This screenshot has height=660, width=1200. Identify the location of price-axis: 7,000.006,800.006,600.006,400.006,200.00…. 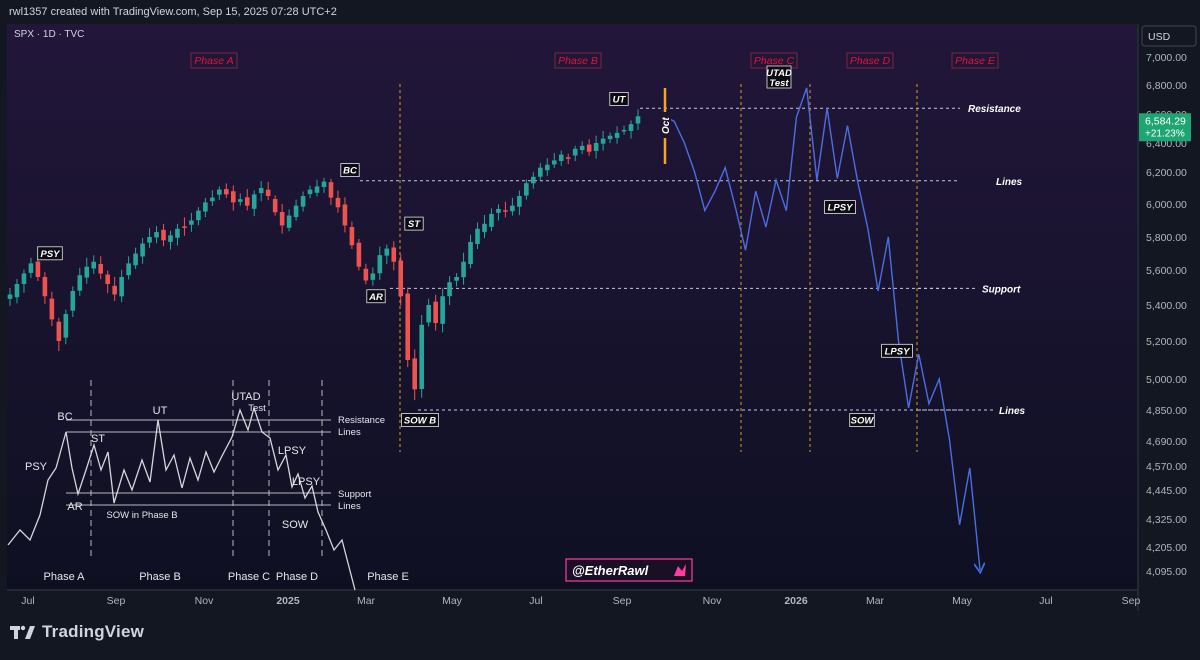
(1169, 301).